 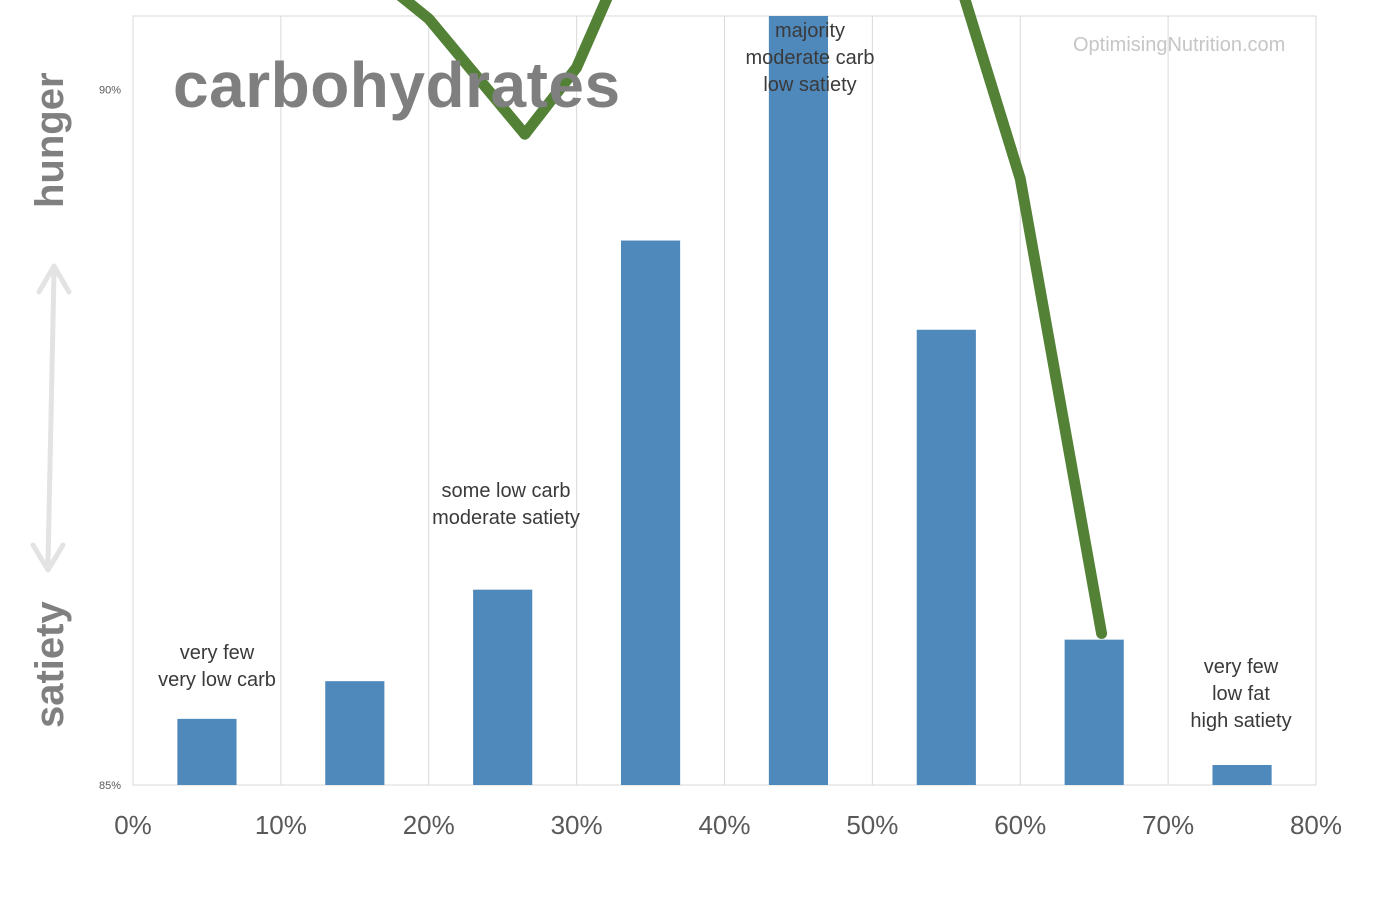 I want to click on annotation-line: some low carb, so click(x=506, y=491).